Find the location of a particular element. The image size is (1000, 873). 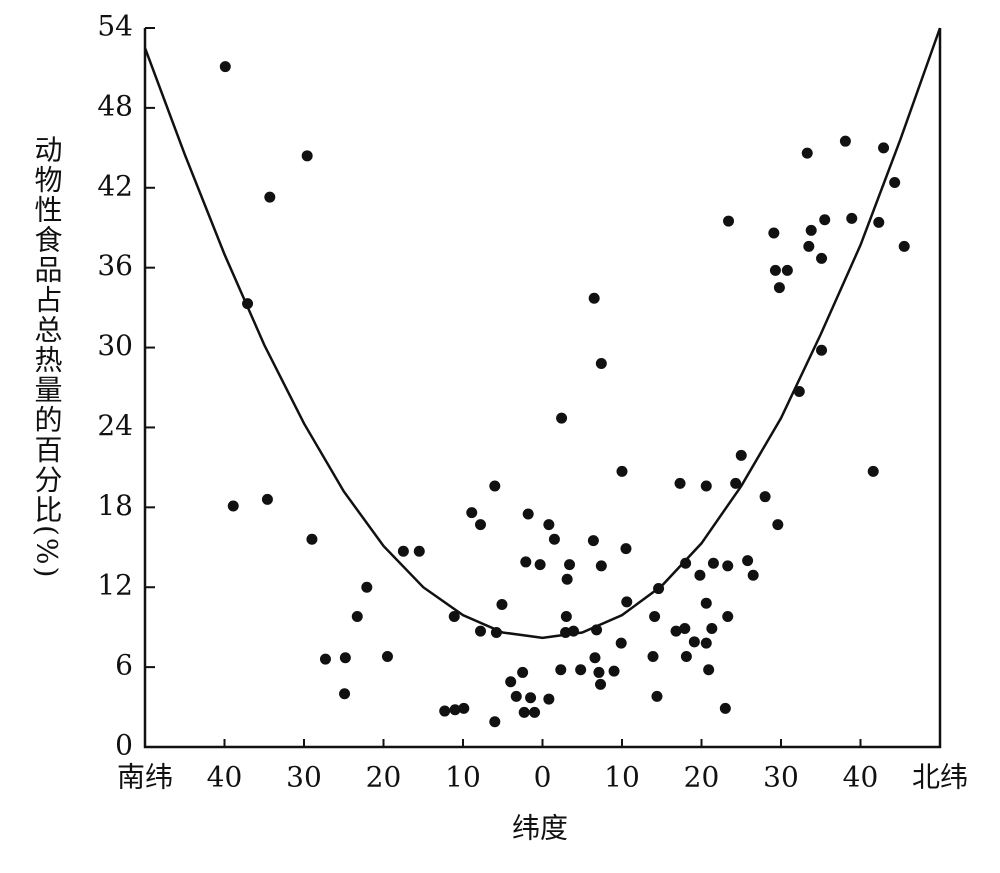

y-axis-title: 动物性食品占总热量的百分比(%) is located at coordinates (47, 357).